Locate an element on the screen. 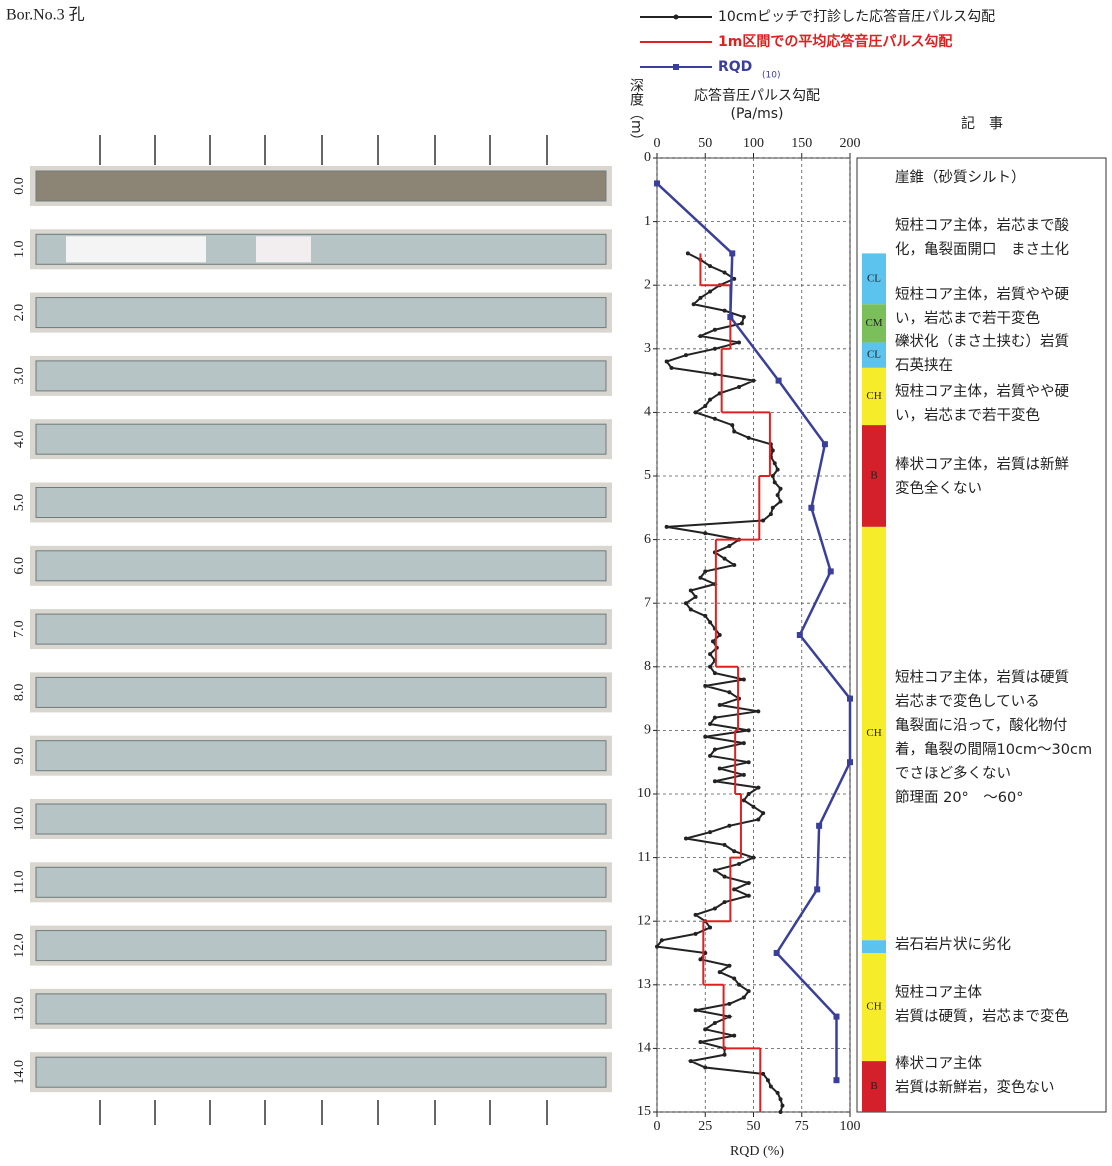 Image resolution: width=1112 pixels, height=1166 pixels. y-tick-label: 14 is located at coordinates (644, 1048).